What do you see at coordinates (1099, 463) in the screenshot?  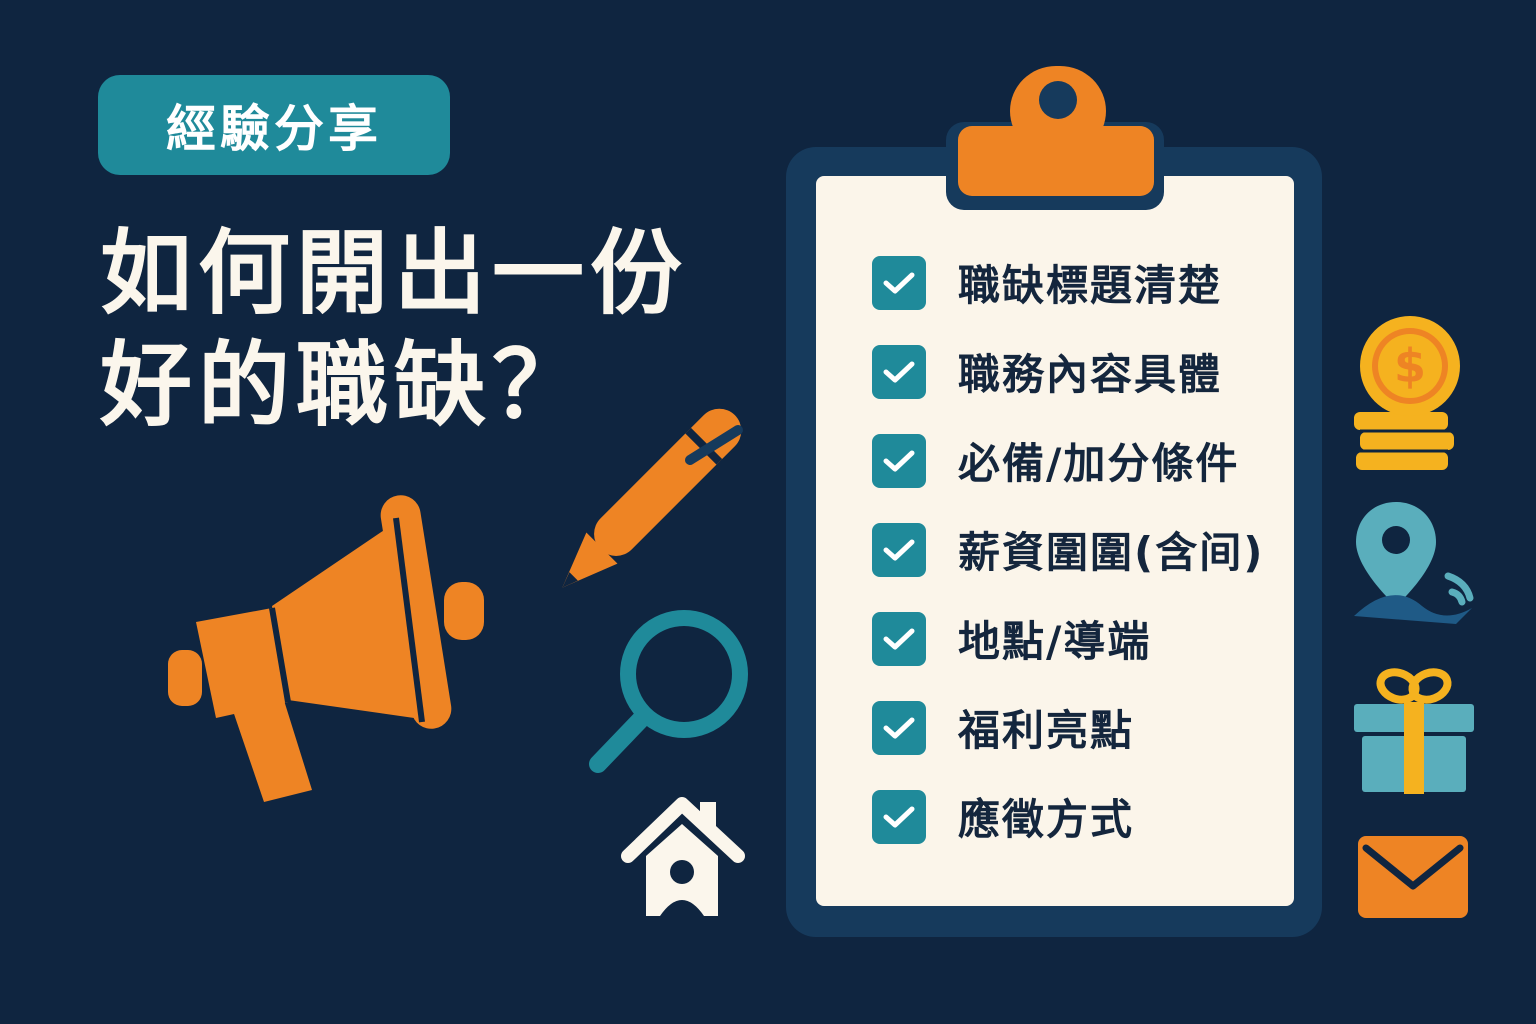 I see `checklist-item-label: 必備/加分條件` at bounding box center [1099, 463].